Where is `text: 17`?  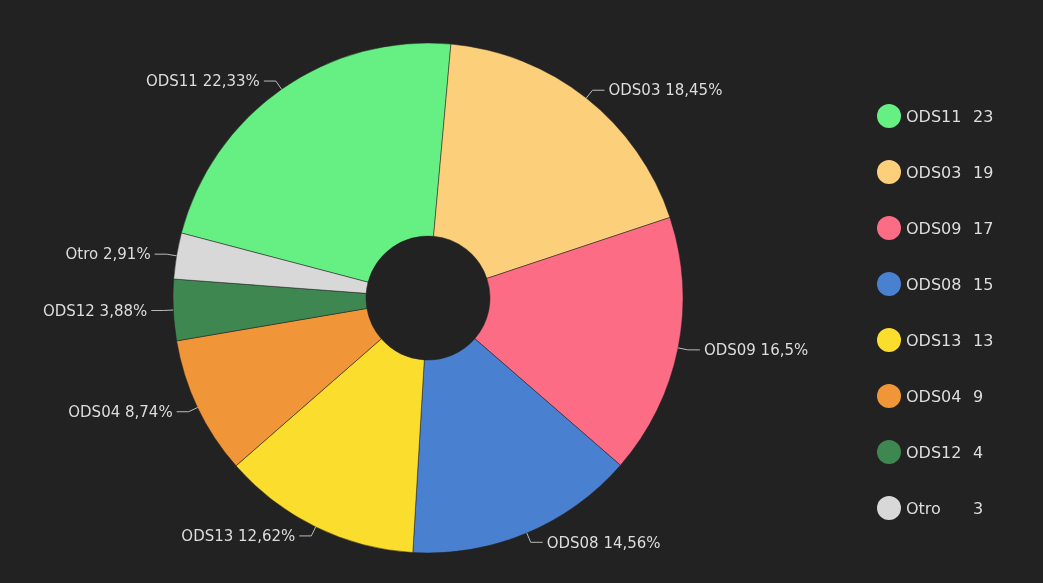
text: 17 is located at coordinates (983, 228).